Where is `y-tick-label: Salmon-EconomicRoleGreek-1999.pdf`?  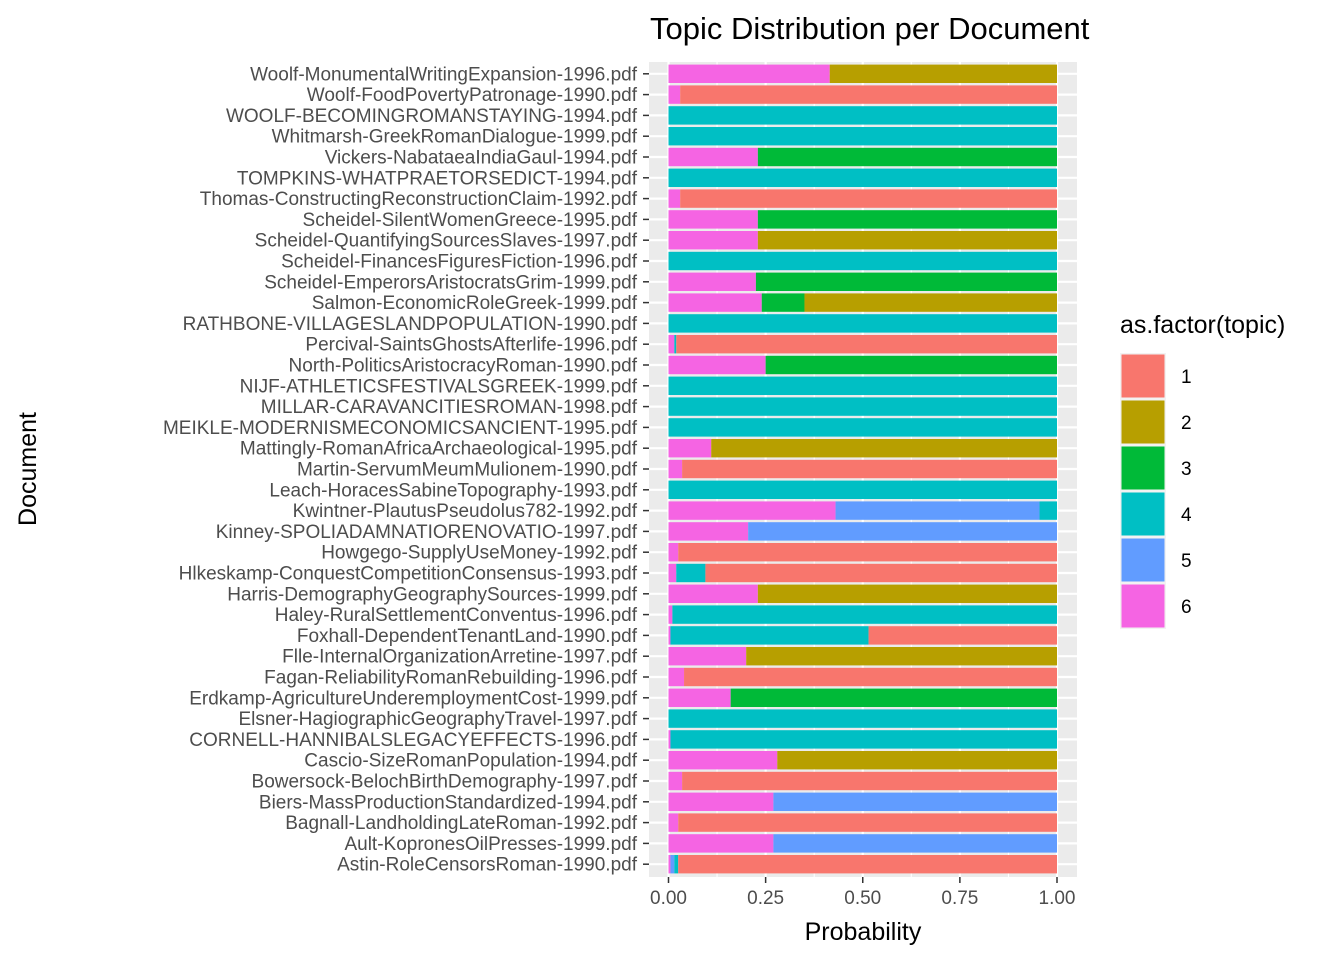 y-tick-label: Salmon-EconomicRoleGreek-1999.pdf is located at coordinates (475, 303).